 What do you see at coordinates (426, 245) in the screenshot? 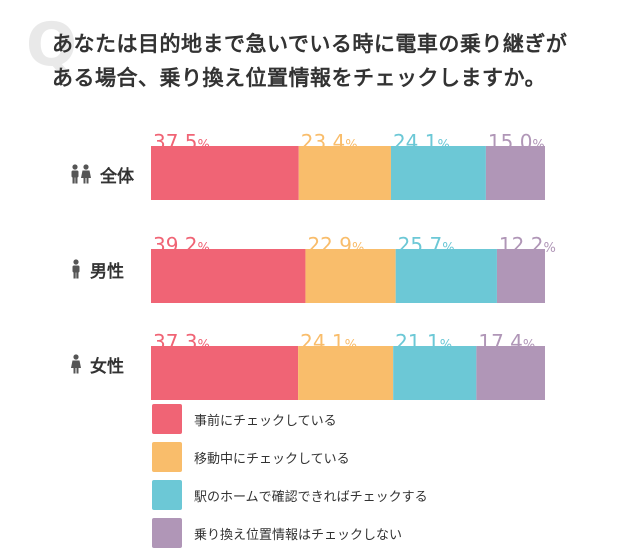
I see `data-label-male-3: 25.7%` at bounding box center [426, 245].